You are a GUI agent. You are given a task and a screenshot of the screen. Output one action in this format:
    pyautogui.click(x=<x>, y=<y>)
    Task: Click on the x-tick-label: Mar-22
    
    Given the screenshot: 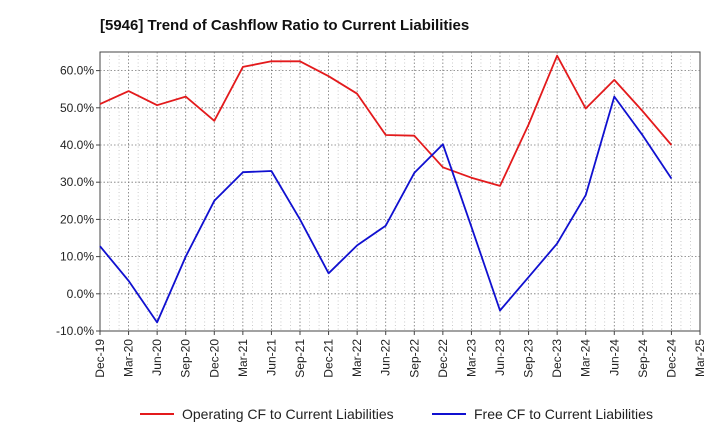 What is the action you would take?
    pyautogui.click(x=357, y=358)
    